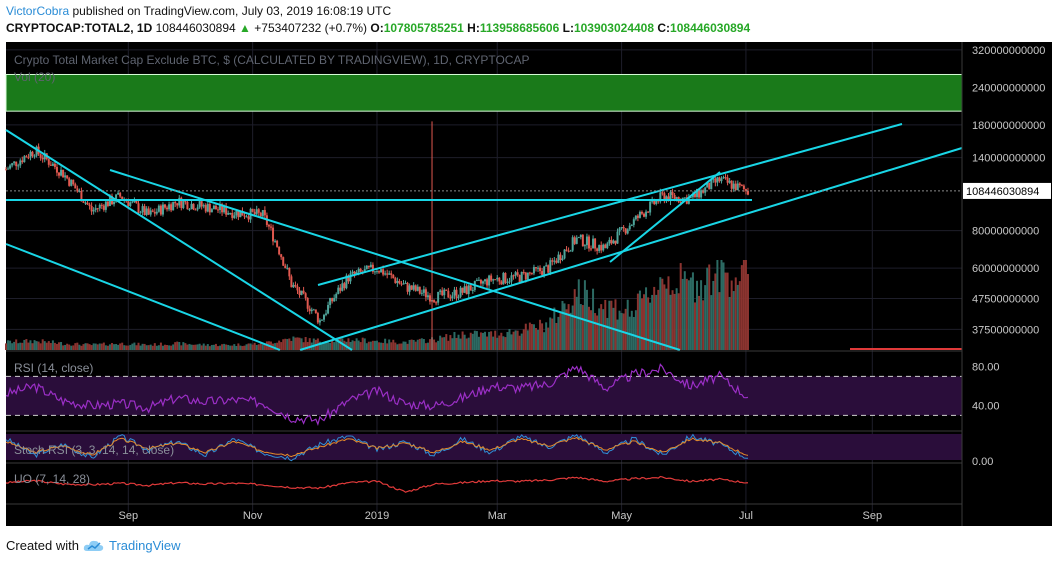 The width and height of the screenshot is (1058, 563). What do you see at coordinates (38, 11) in the screenshot?
I see `author-link: VictorCobra` at bounding box center [38, 11].